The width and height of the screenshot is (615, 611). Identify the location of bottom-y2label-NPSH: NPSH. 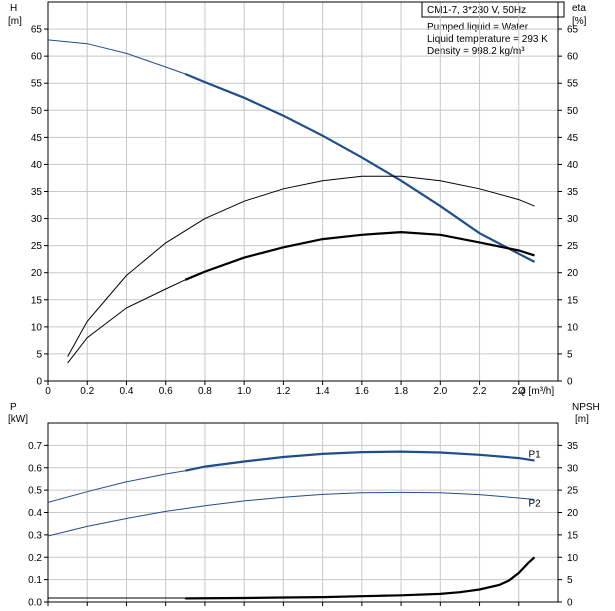
(586, 407).